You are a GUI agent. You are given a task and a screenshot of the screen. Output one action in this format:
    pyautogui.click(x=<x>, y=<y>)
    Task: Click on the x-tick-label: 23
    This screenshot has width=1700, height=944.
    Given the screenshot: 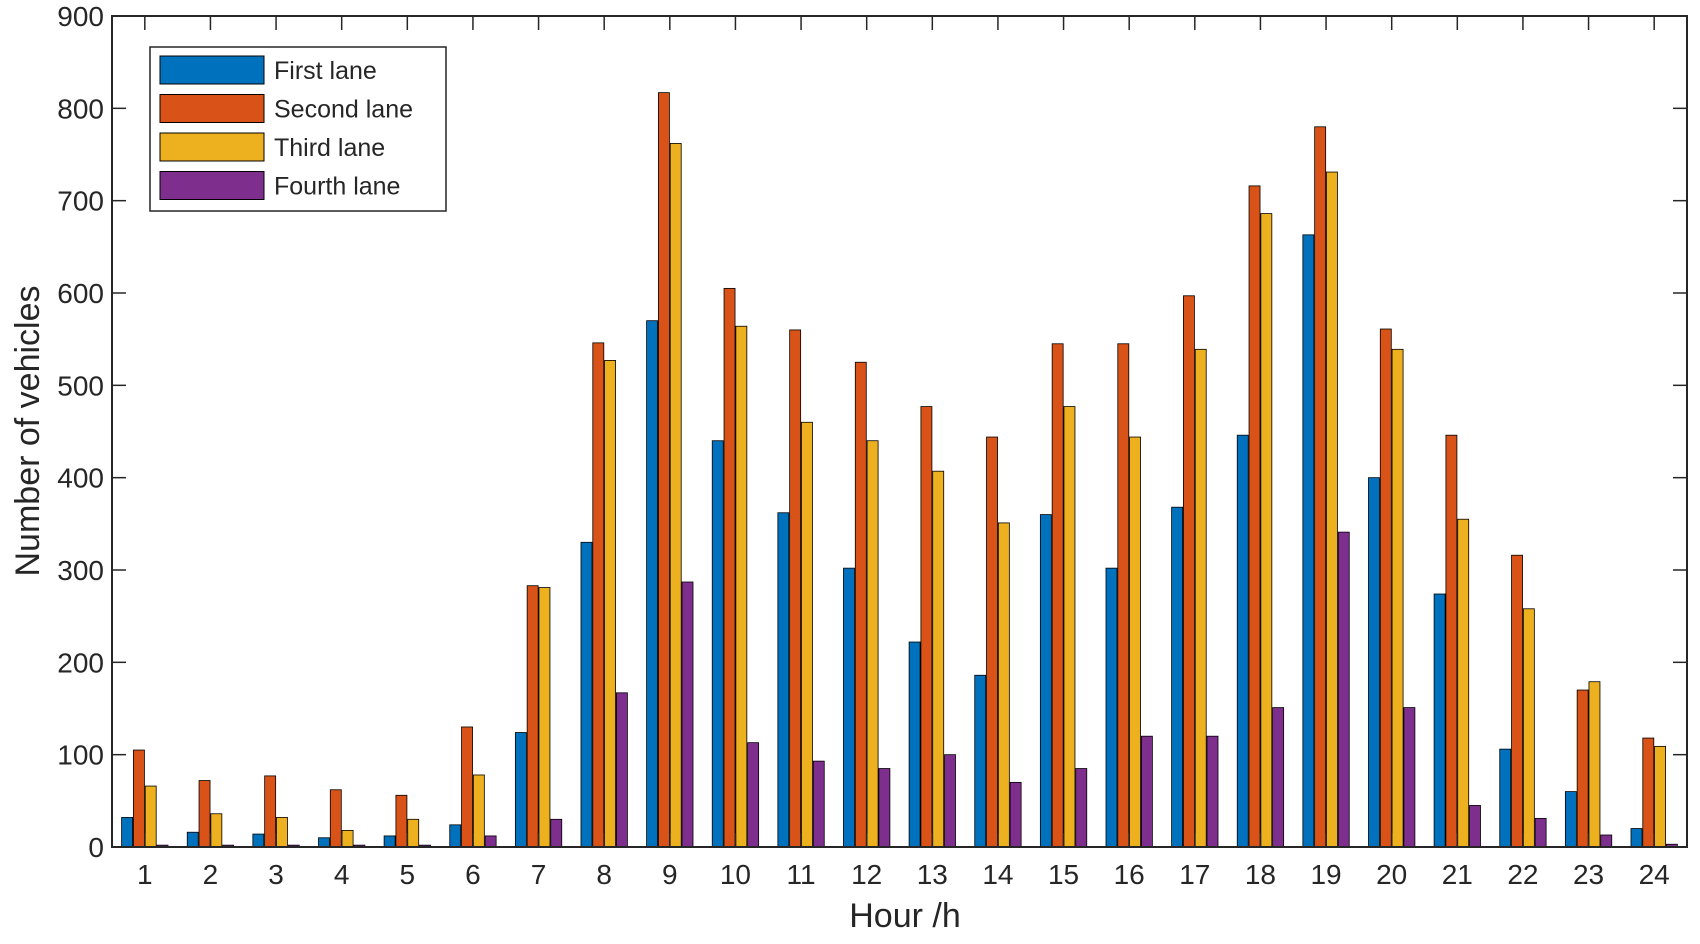 What is the action you would take?
    pyautogui.click(x=1588, y=874)
    